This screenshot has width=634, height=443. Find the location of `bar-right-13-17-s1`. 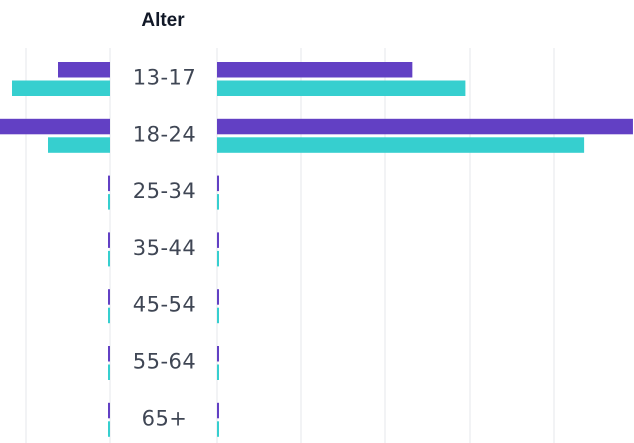

bar-right-13-17-s1 is located at coordinates (341, 88).